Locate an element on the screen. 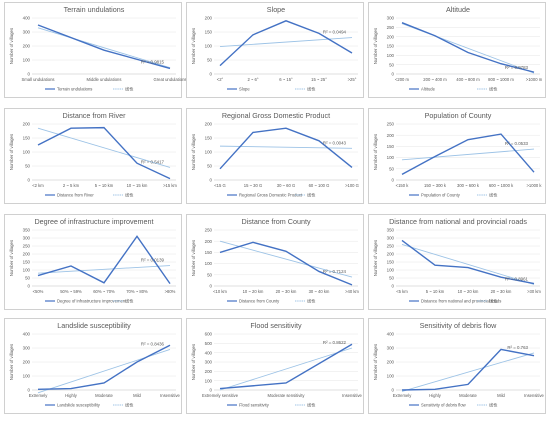  x-tick-label: <5 km is located at coordinates (402, 291).